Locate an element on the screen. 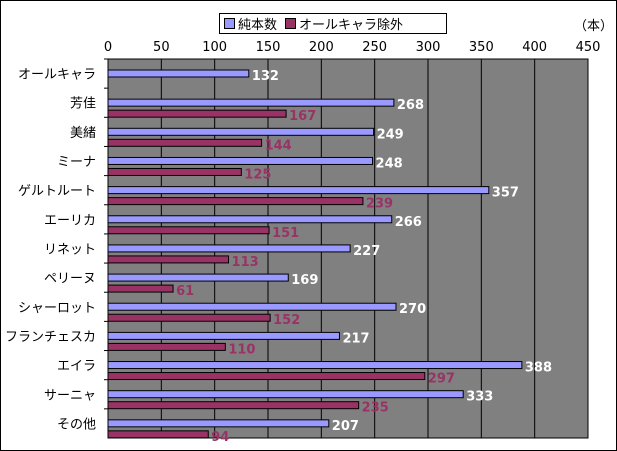 This screenshot has width=617, height=451. category-label: エーリカ is located at coordinates (70, 220).